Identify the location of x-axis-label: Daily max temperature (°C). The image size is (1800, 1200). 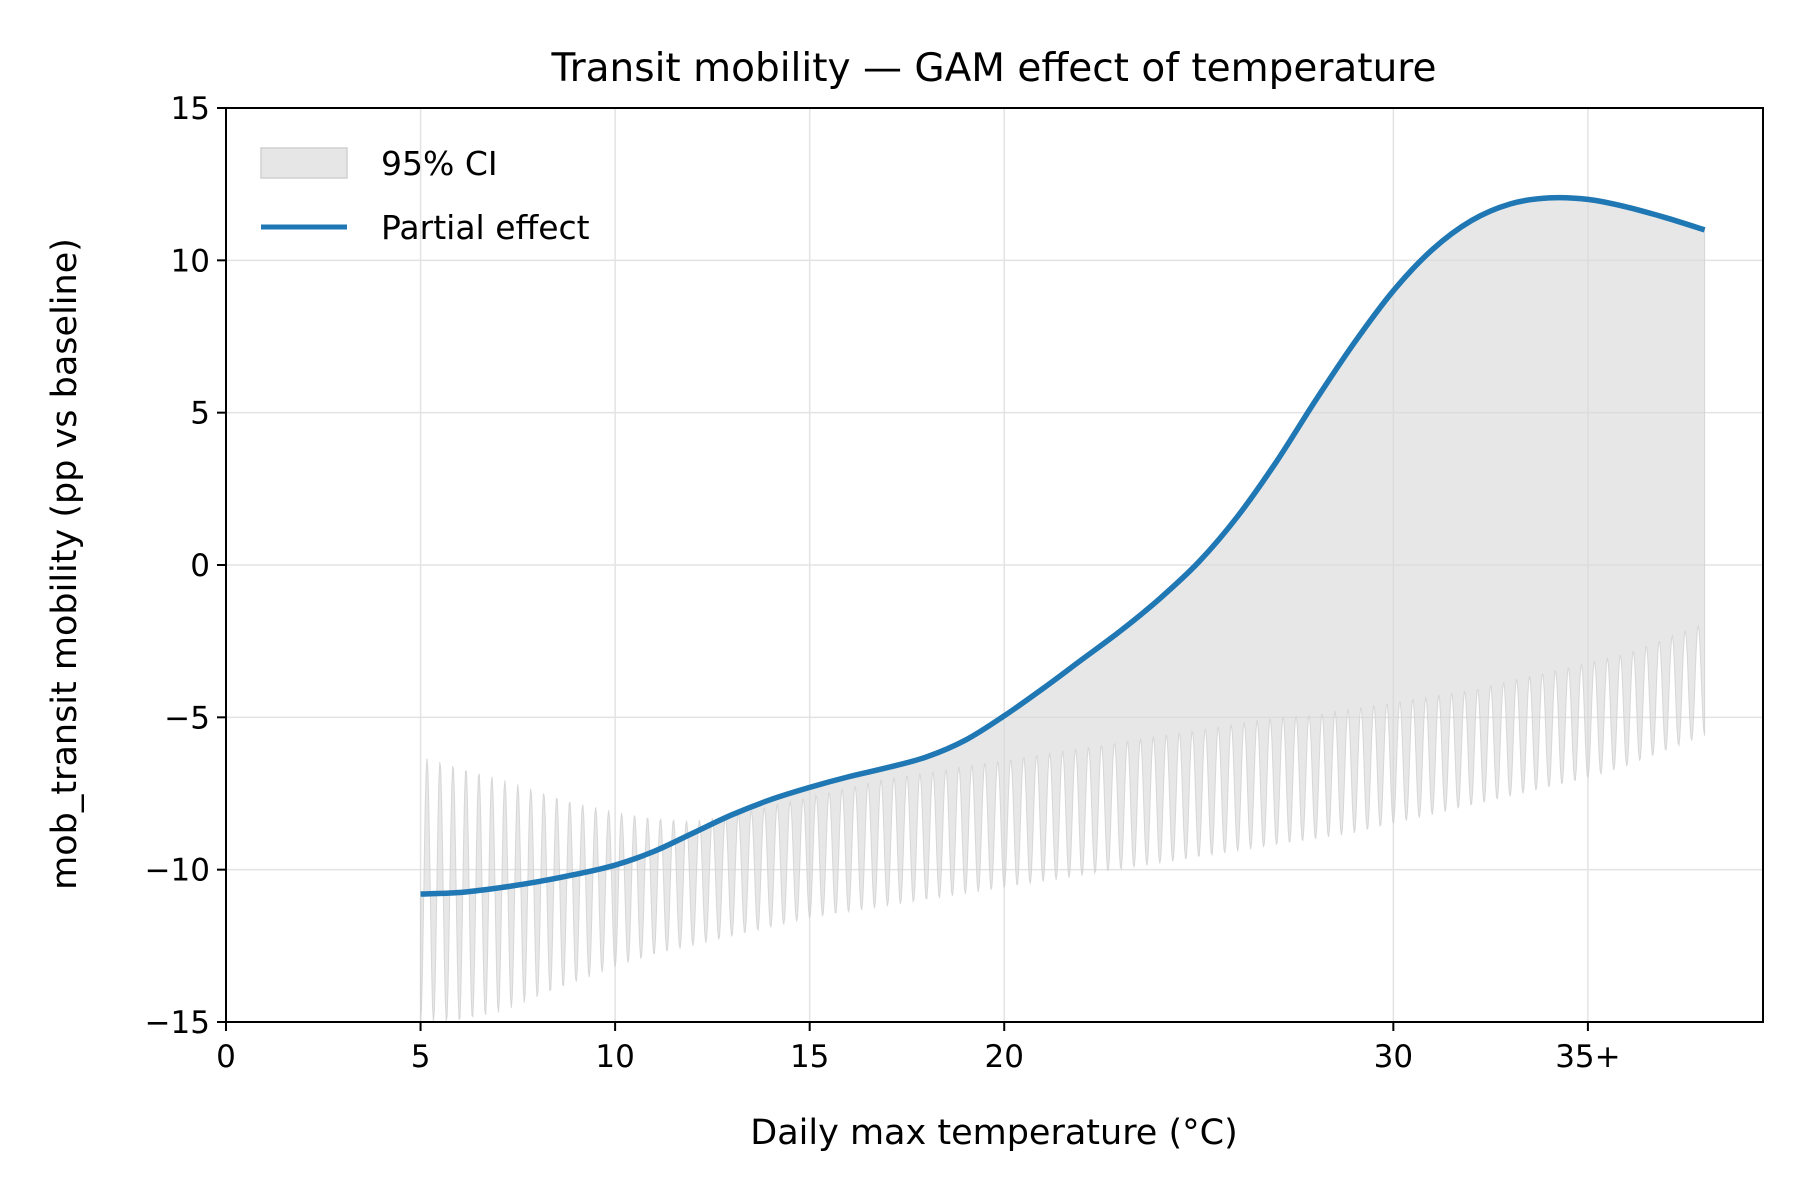
(993, 1133).